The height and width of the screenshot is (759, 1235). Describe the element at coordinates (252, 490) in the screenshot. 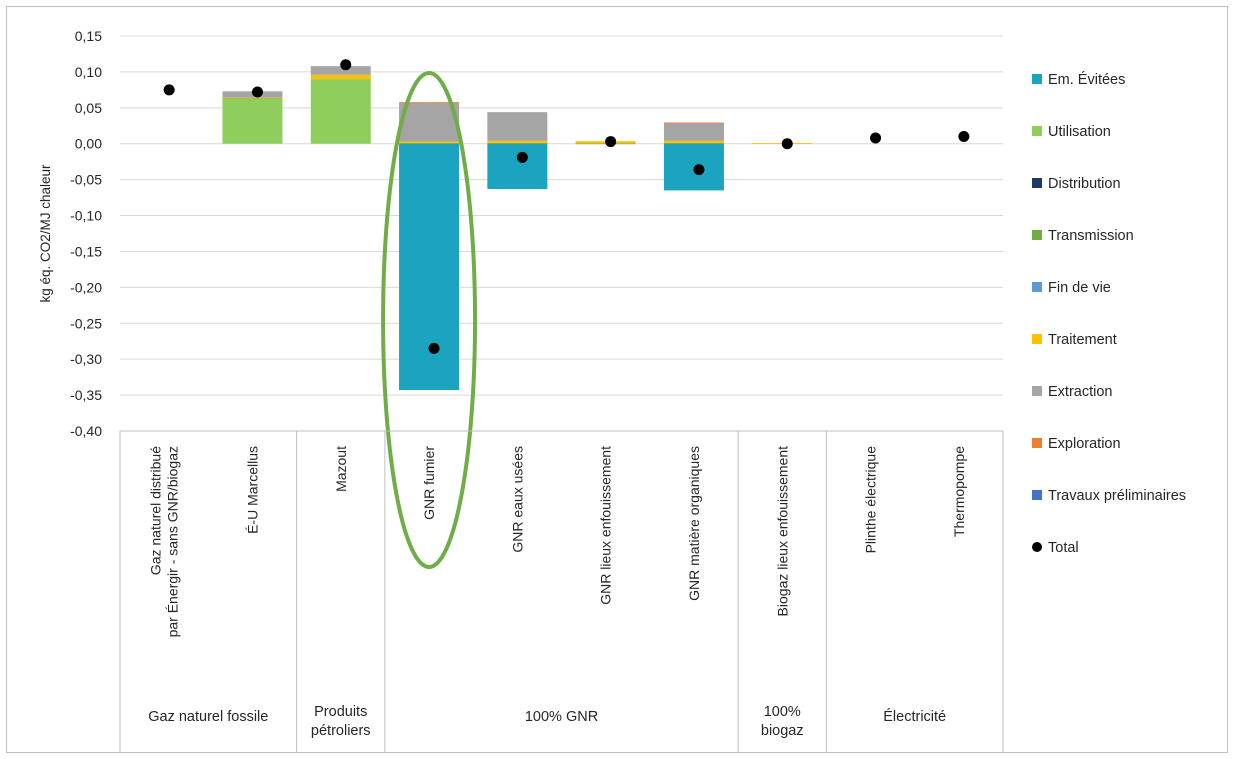

I see `category-label: É-U Marcellus` at that location.